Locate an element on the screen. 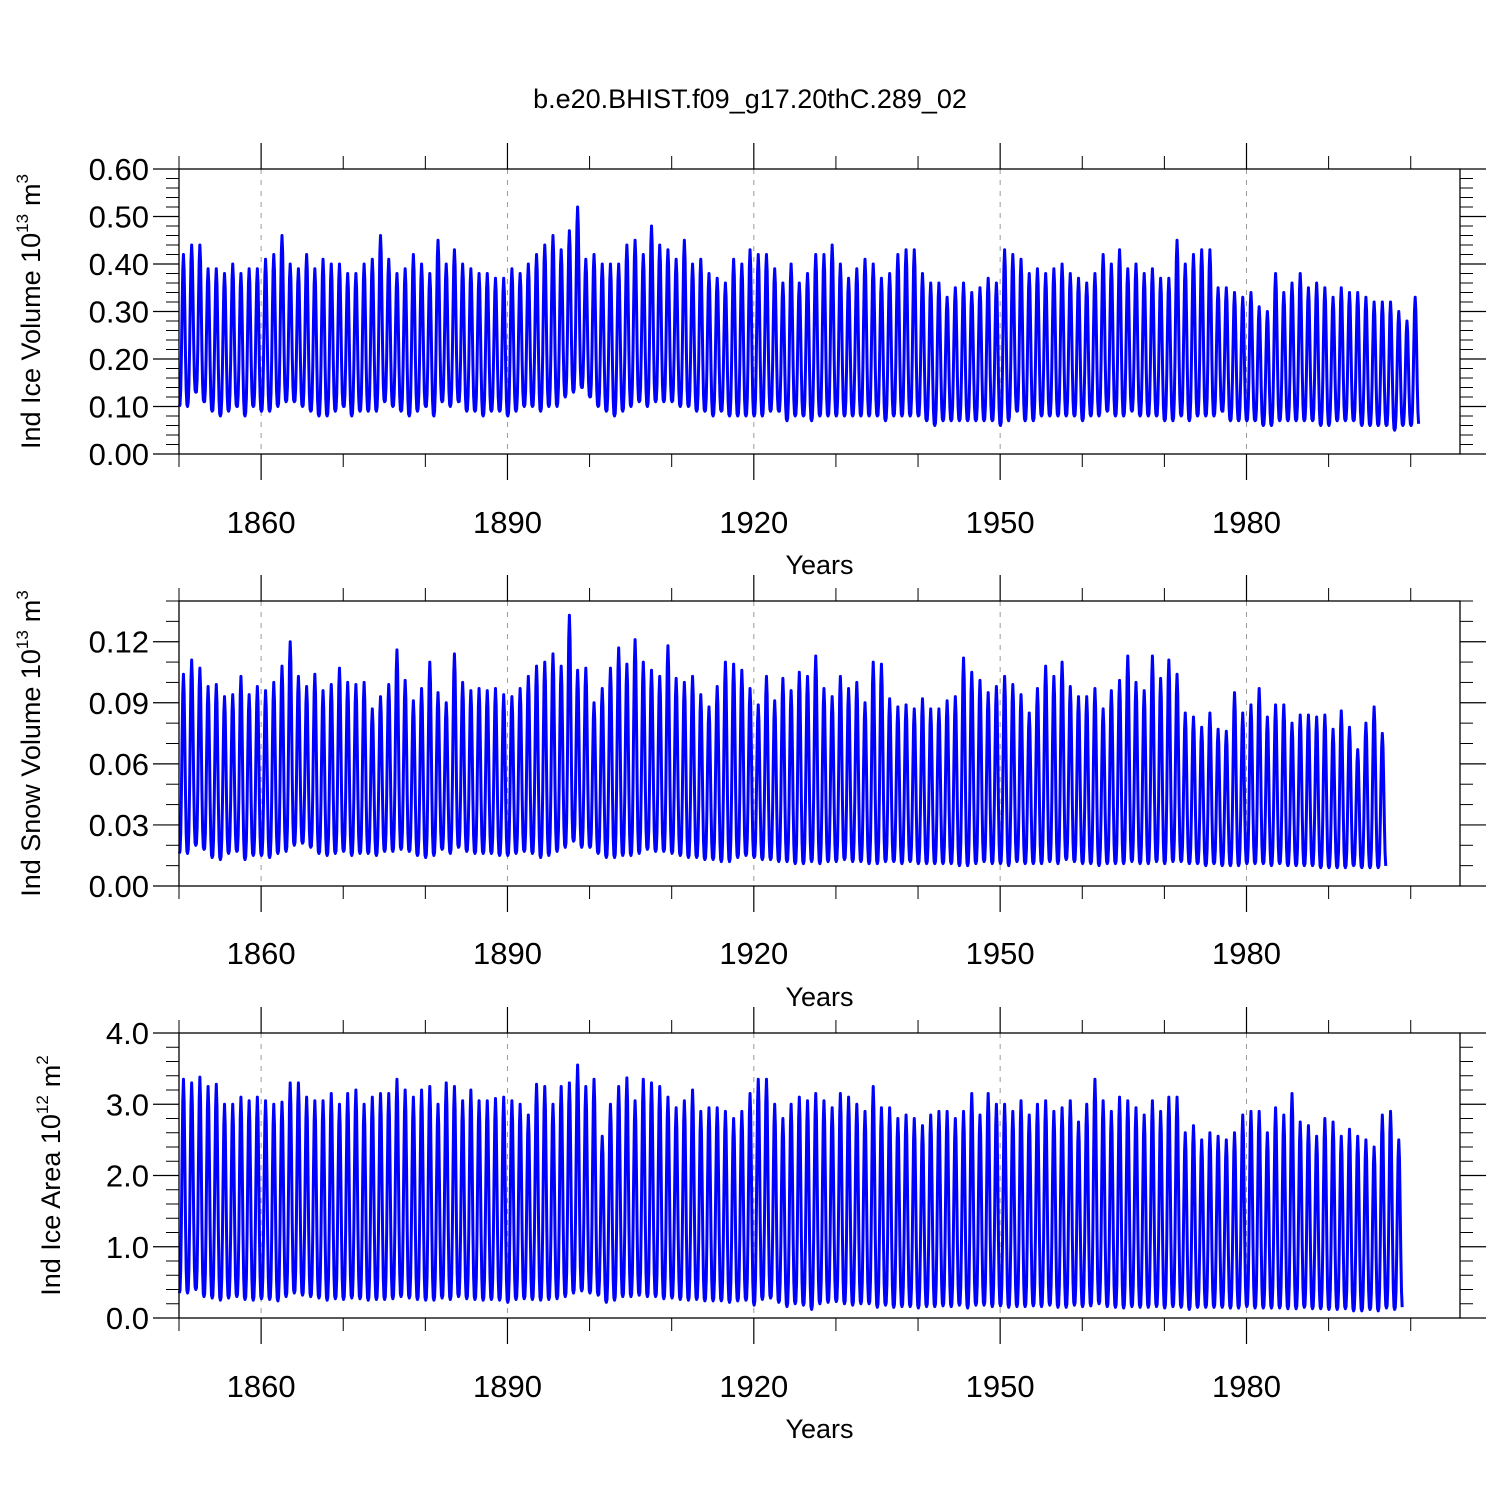  series-line-ind-ice-volume is located at coordinates (799, 318).